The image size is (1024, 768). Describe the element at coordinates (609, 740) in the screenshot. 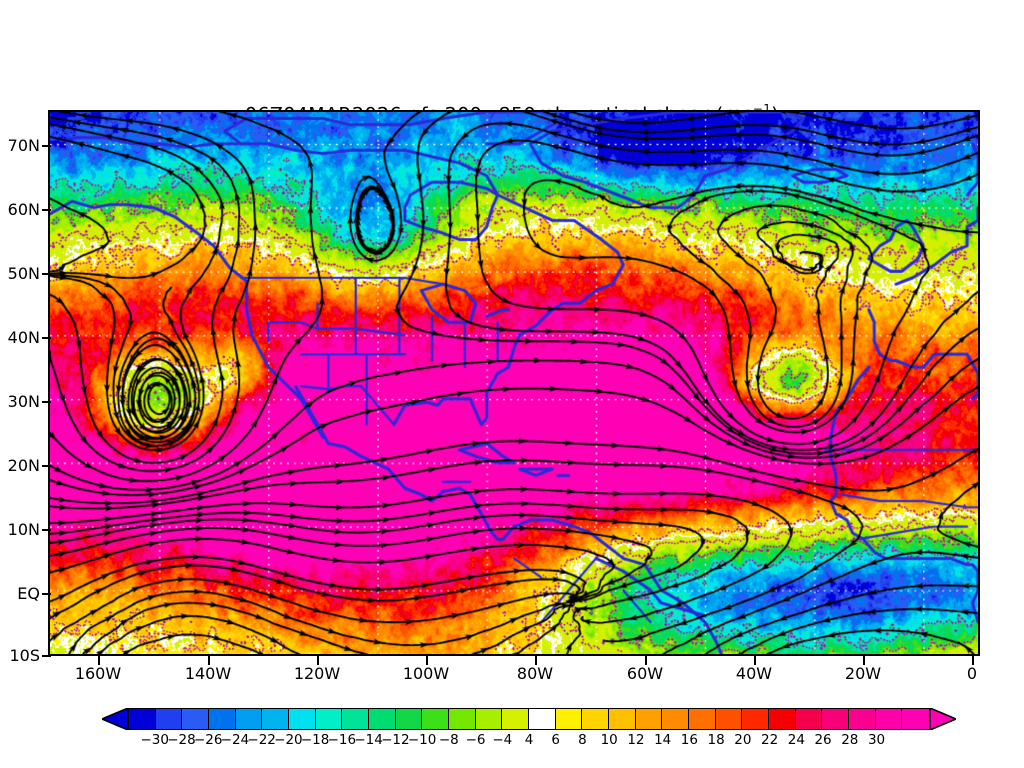

I see `colorbar-tick-label: 10` at that location.